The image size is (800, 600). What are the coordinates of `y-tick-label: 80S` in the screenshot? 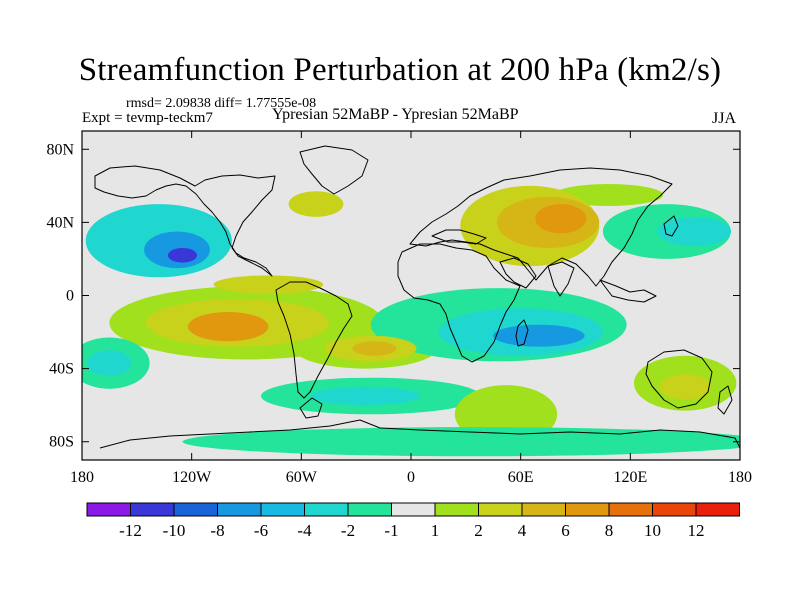 It's located at (61, 442).